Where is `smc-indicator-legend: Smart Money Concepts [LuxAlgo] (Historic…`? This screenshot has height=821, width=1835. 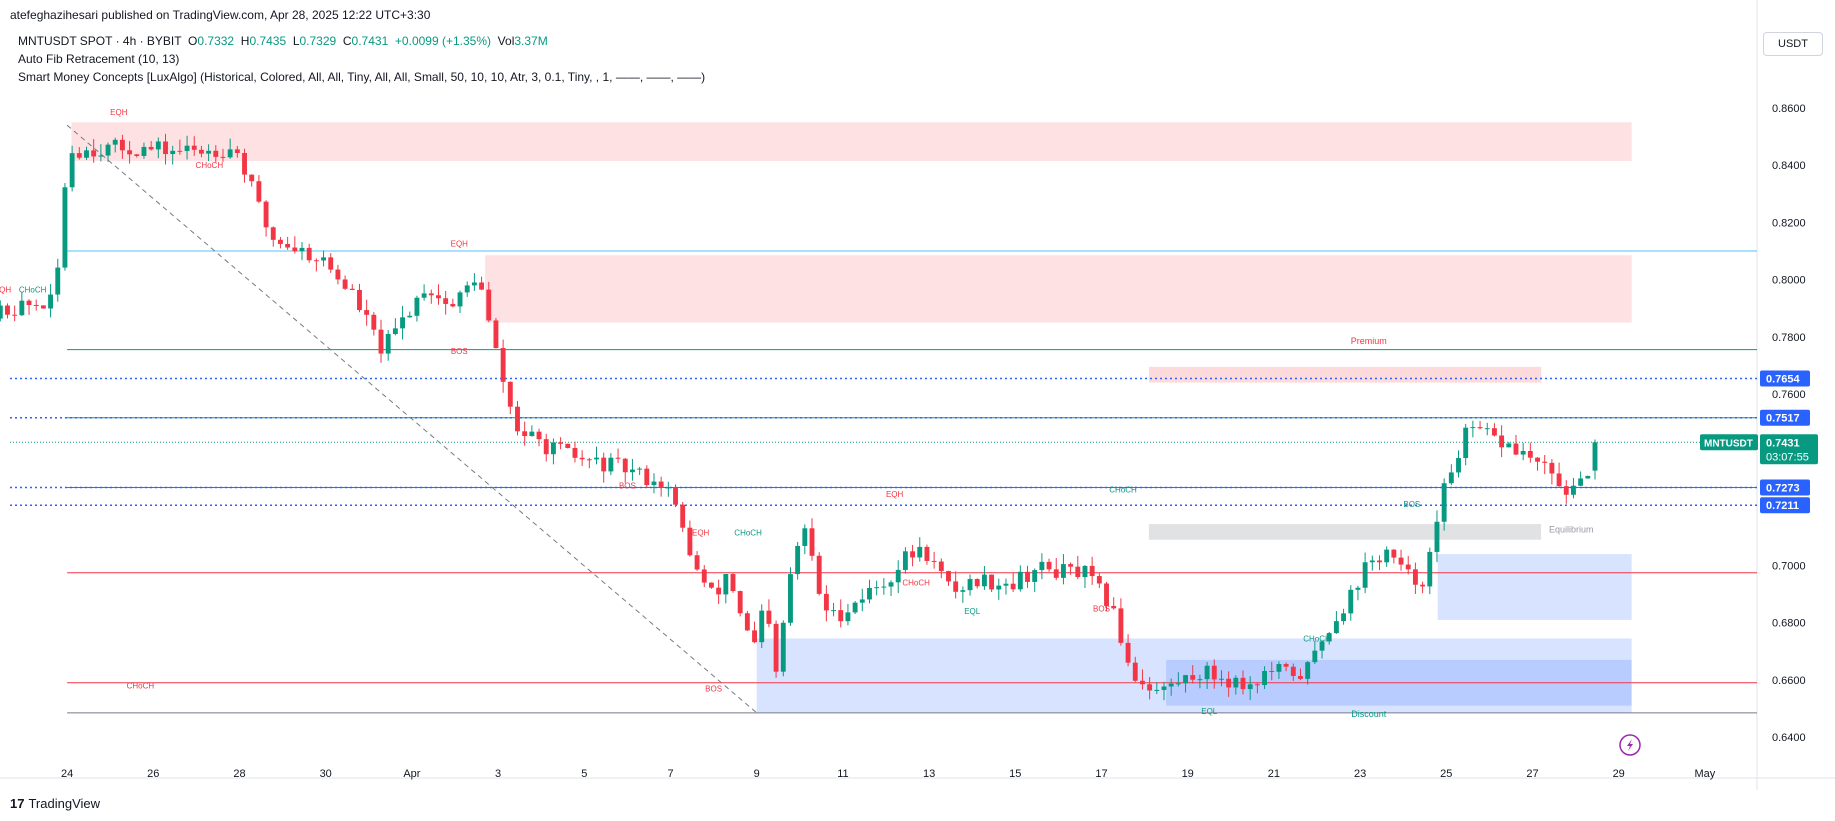 smc-indicator-legend: Smart Money Concepts [LuxAlgo] (Historic… is located at coordinates (362, 77).